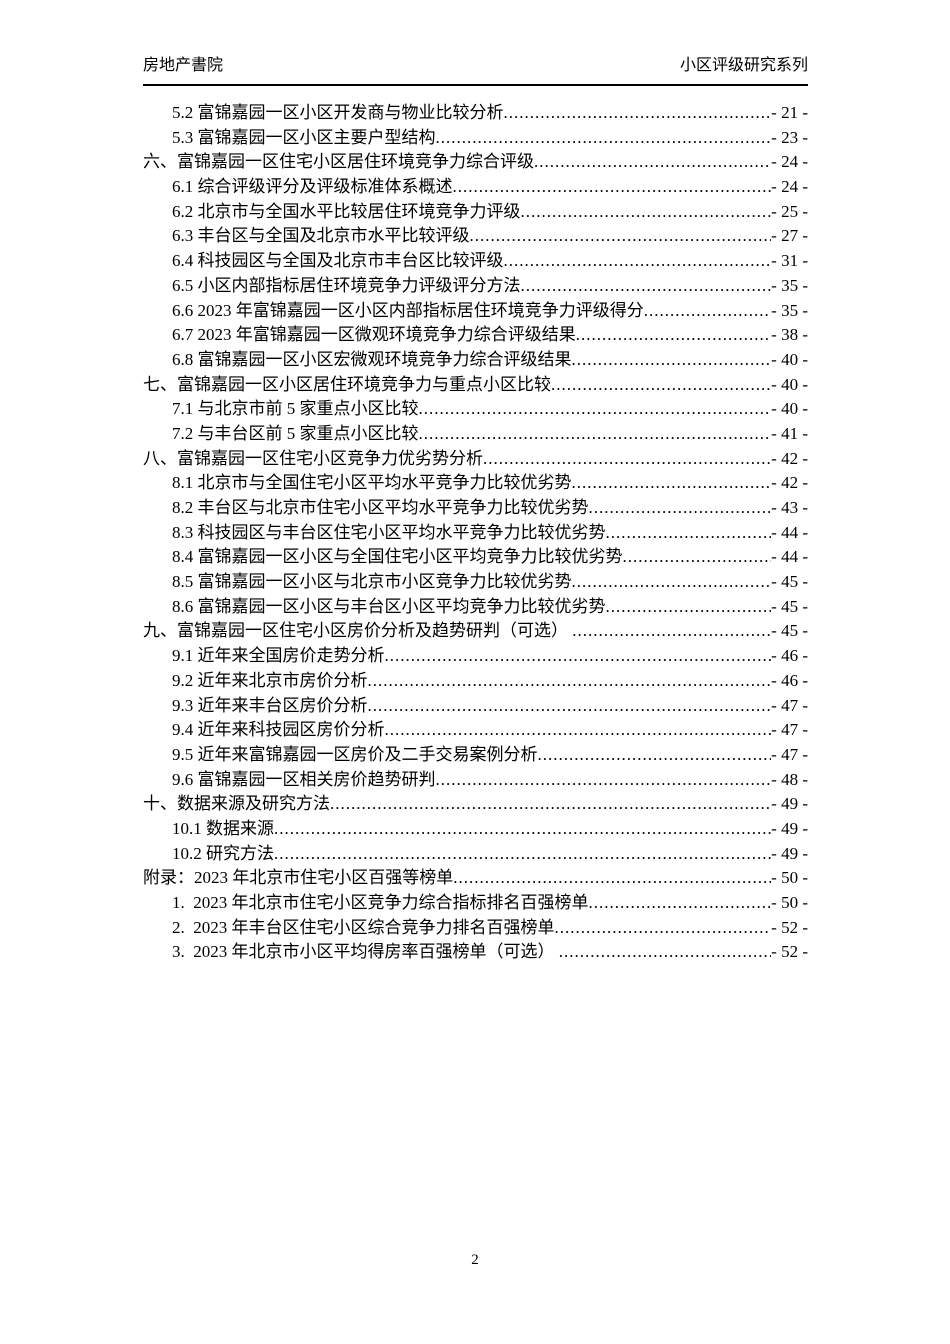 The image size is (950, 1344). What do you see at coordinates (789, 137) in the screenshot?
I see `toc-page-number: - 23 -` at bounding box center [789, 137].